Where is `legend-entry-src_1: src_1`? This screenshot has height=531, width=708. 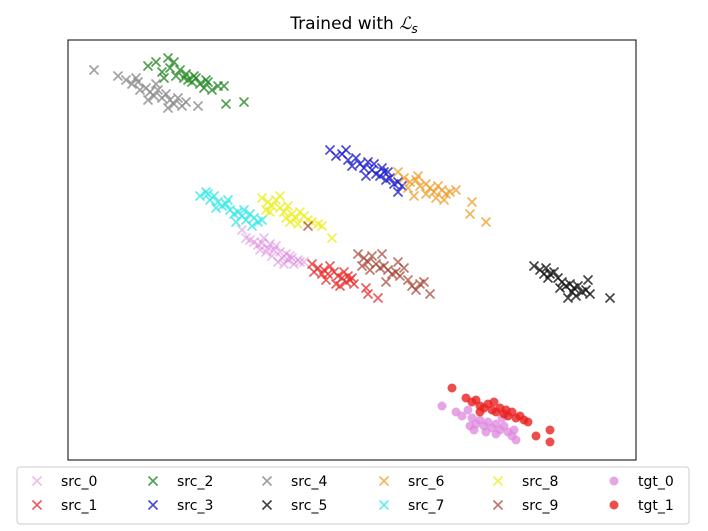 legend-entry-src_1: src_1 is located at coordinates (64, 506).